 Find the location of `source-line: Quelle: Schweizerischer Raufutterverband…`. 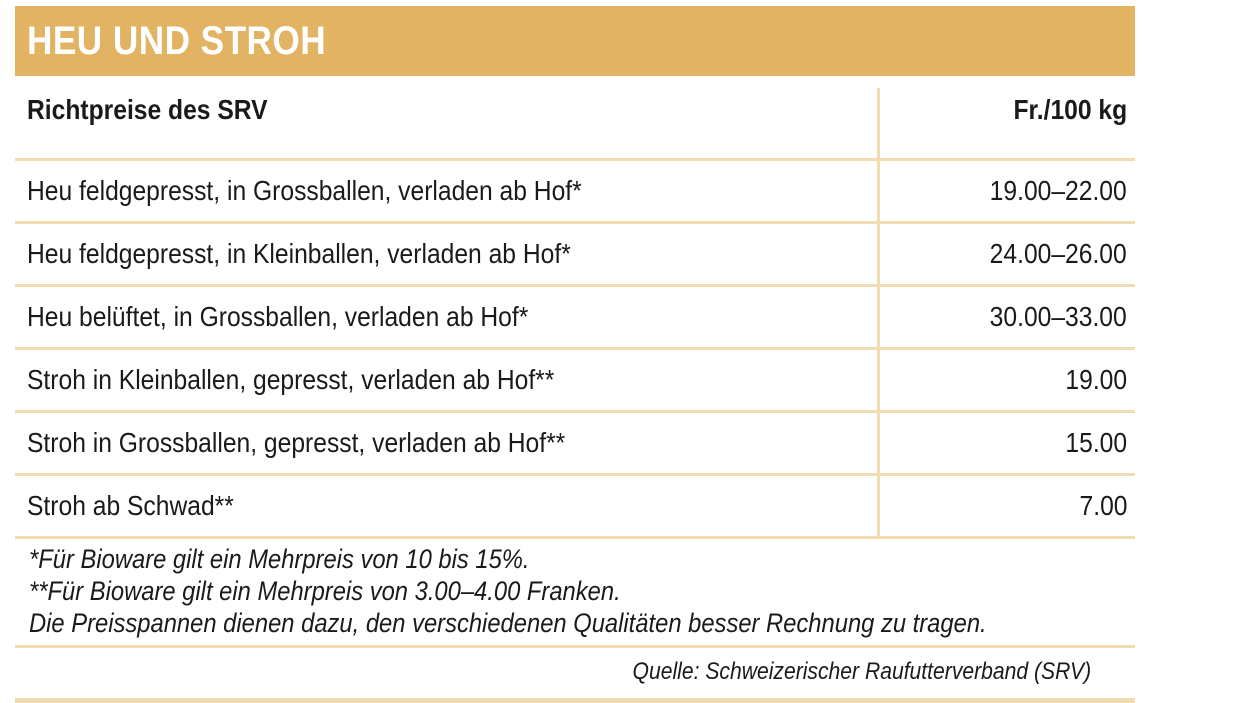

source-line: Quelle: Schweizerischer Raufutterverband… is located at coordinates (575, 675).